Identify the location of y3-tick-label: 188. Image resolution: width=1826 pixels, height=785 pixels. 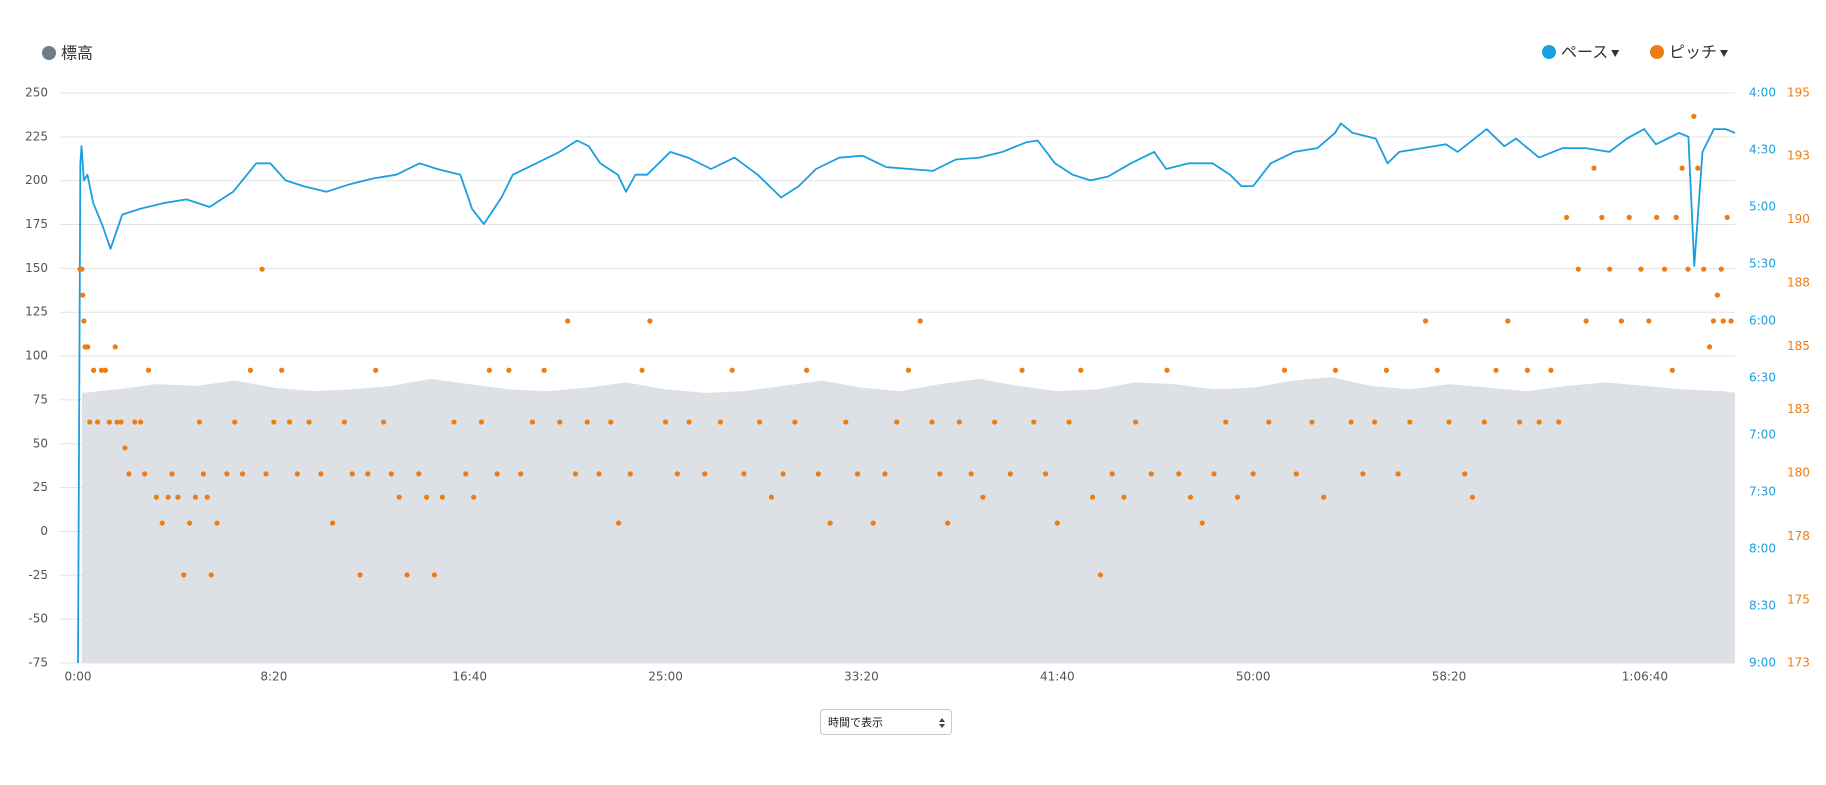
(1798, 282).